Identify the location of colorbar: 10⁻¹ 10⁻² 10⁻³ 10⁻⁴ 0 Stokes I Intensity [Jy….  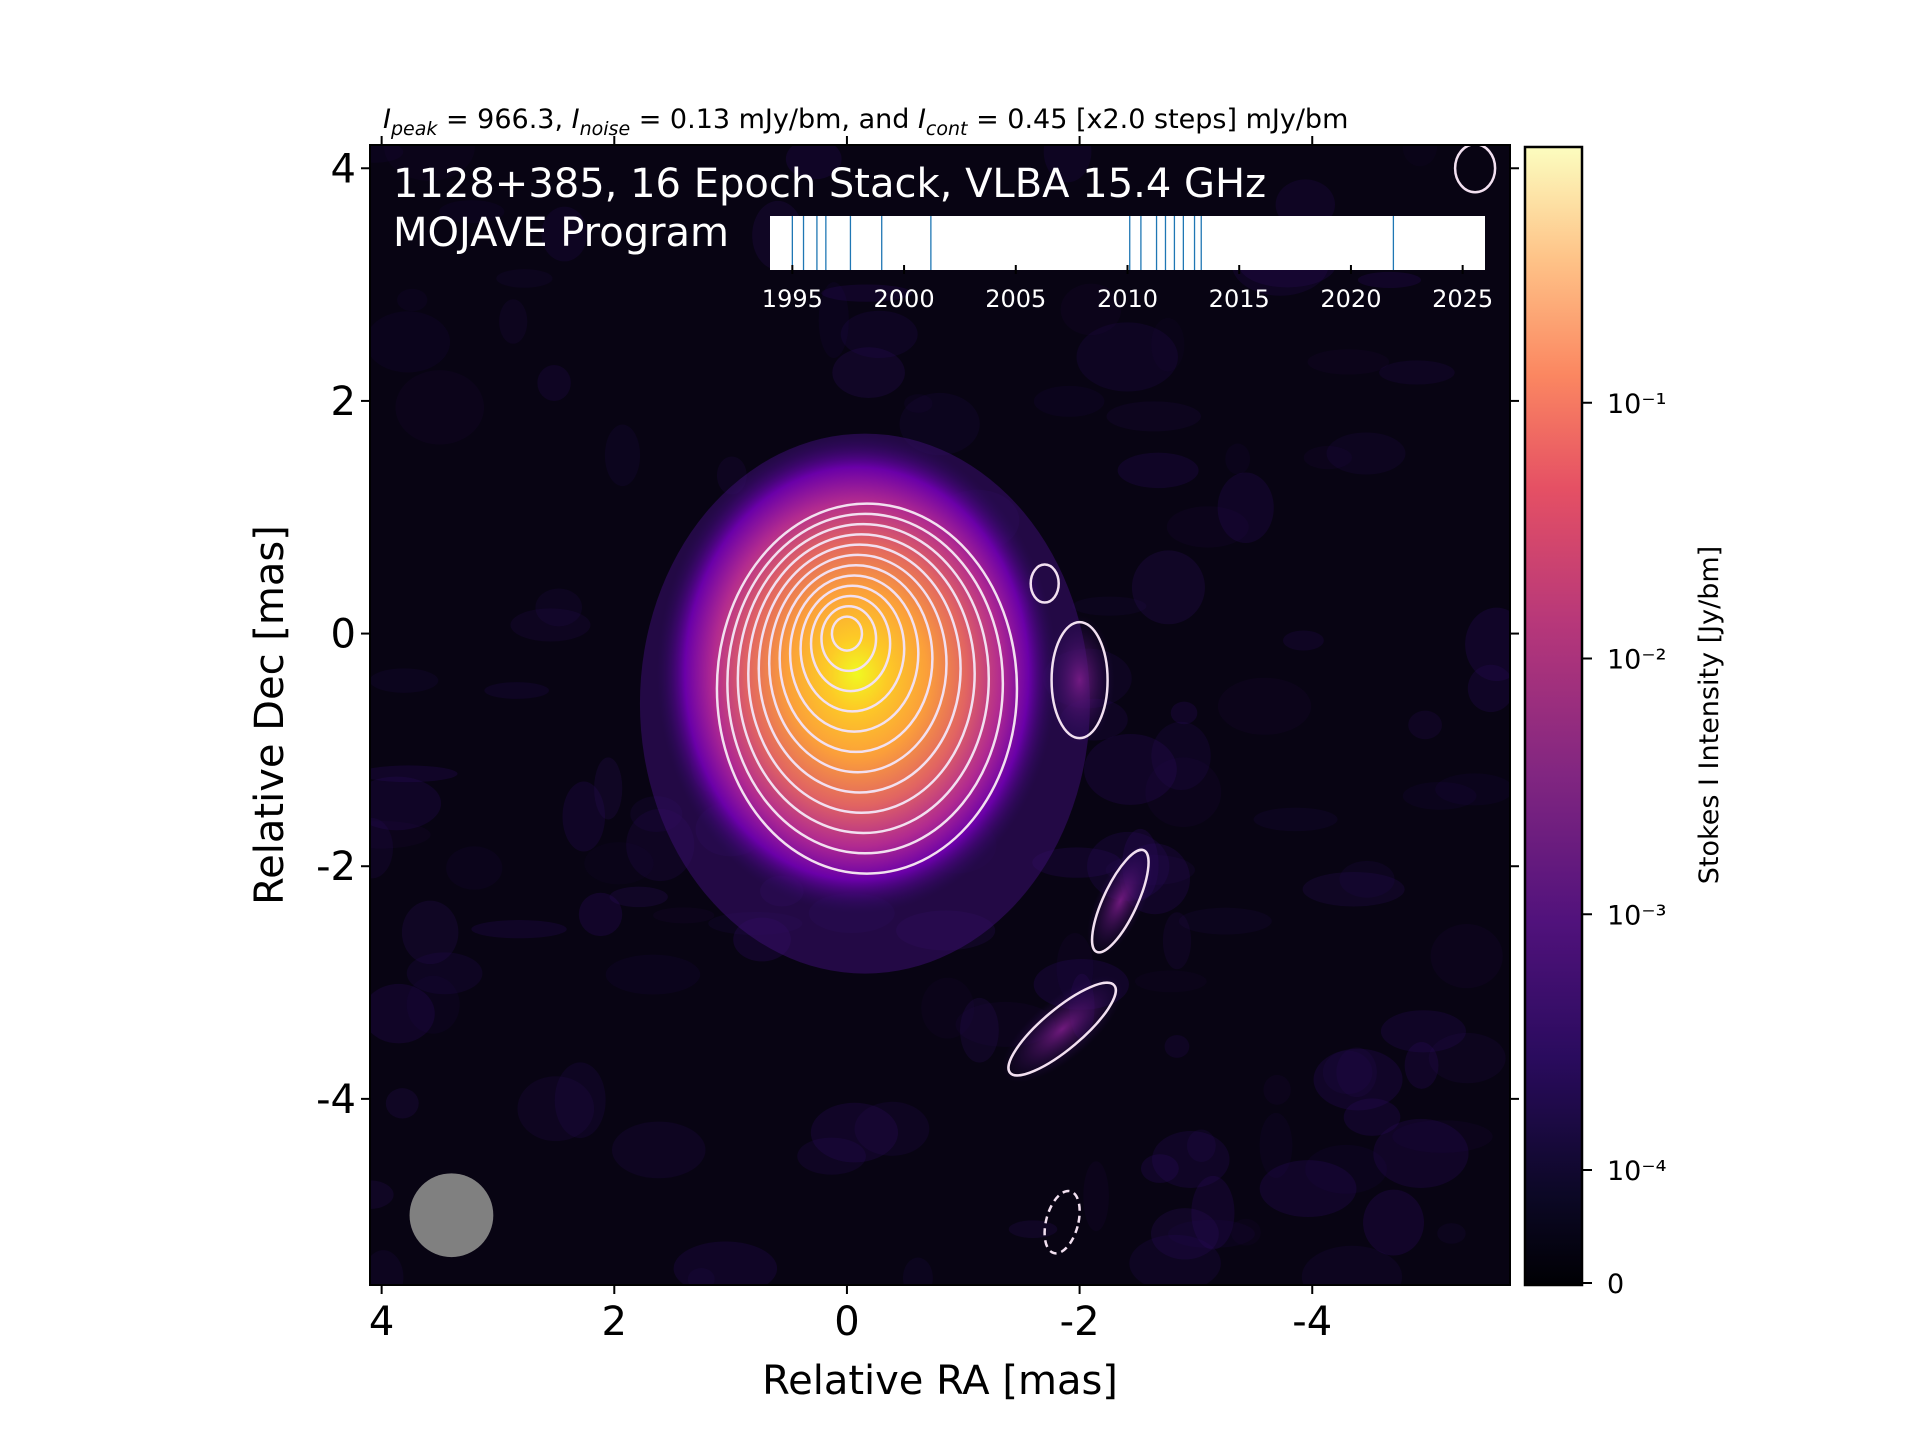
(1624, 722).